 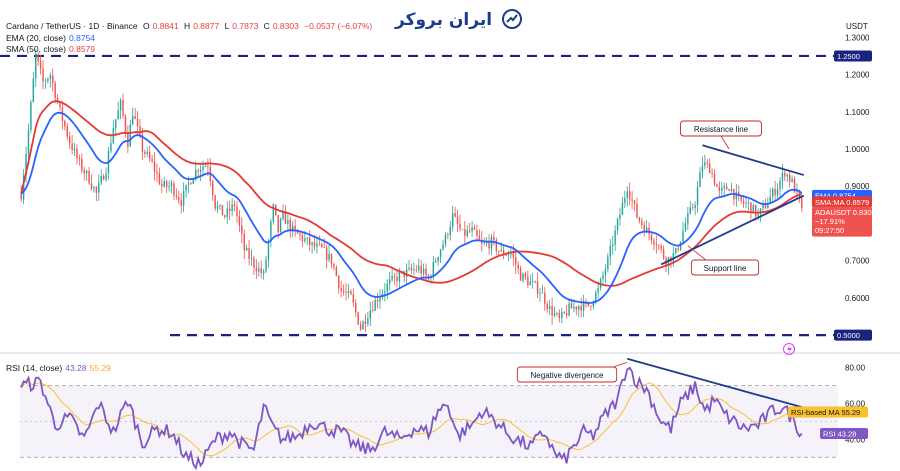 I want to click on rsi-tick-label: 60.00, so click(x=855, y=404).